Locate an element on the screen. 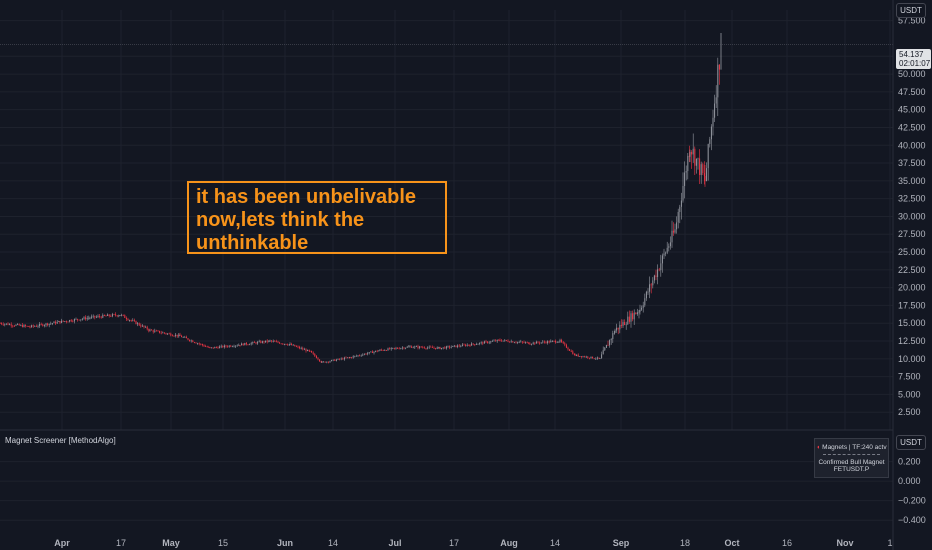 Image resolution: width=932 pixels, height=550 pixels. y-tick-label: 7.500 is located at coordinates (909, 377).